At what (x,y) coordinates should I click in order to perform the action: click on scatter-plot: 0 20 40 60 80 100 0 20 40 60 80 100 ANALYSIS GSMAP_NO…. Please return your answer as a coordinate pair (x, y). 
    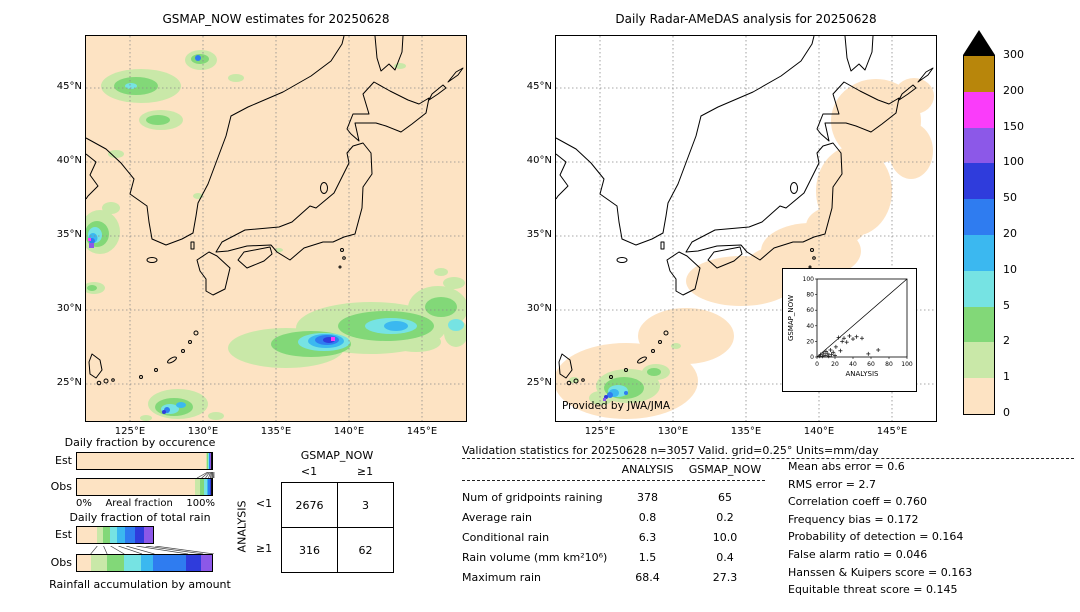
    Looking at the image, I should click on (850, 327).